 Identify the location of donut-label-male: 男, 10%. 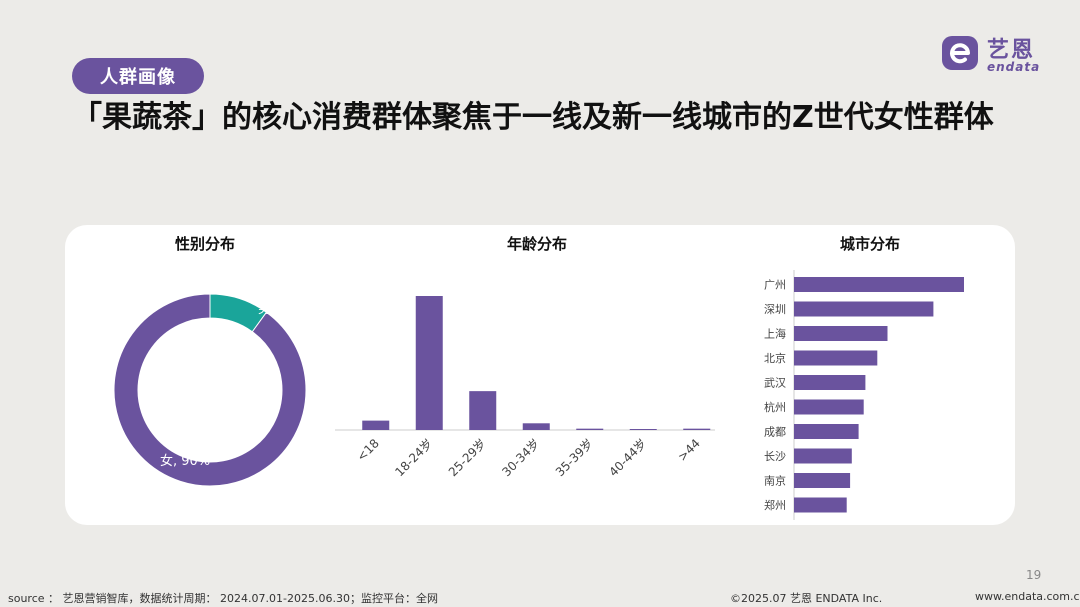
(283, 309).